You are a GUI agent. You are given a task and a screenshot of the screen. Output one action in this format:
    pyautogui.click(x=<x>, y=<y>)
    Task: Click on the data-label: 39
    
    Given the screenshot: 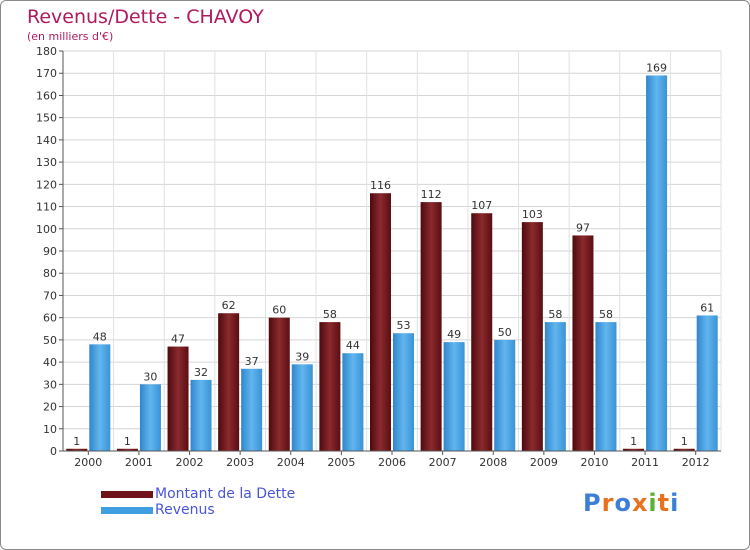 What is the action you would take?
    pyautogui.click(x=302, y=356)
    